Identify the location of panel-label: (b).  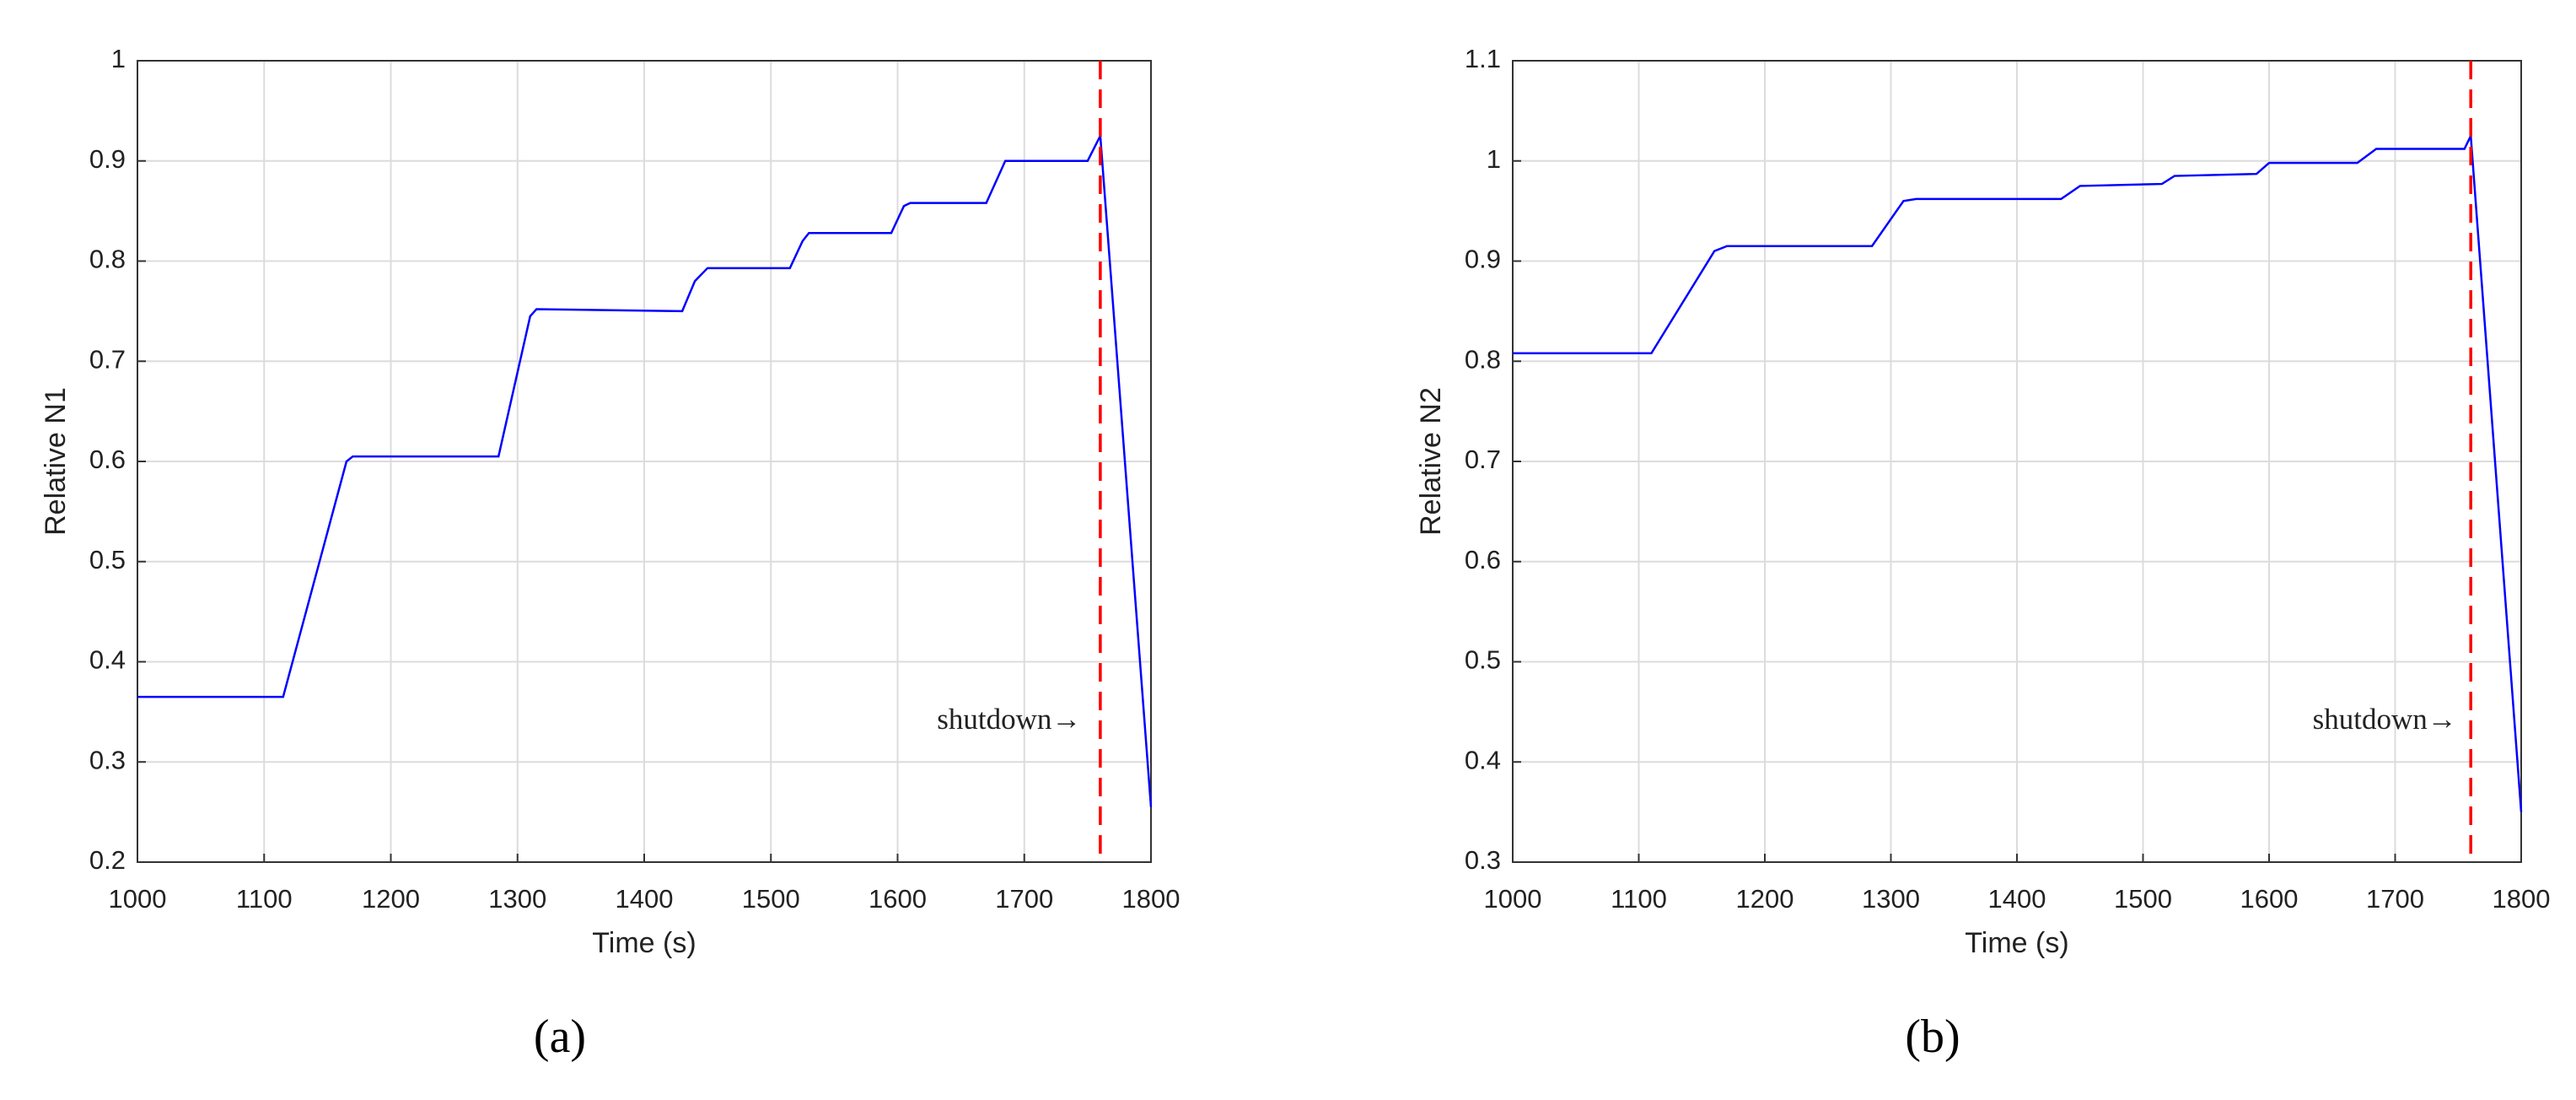
(1932, 1037).